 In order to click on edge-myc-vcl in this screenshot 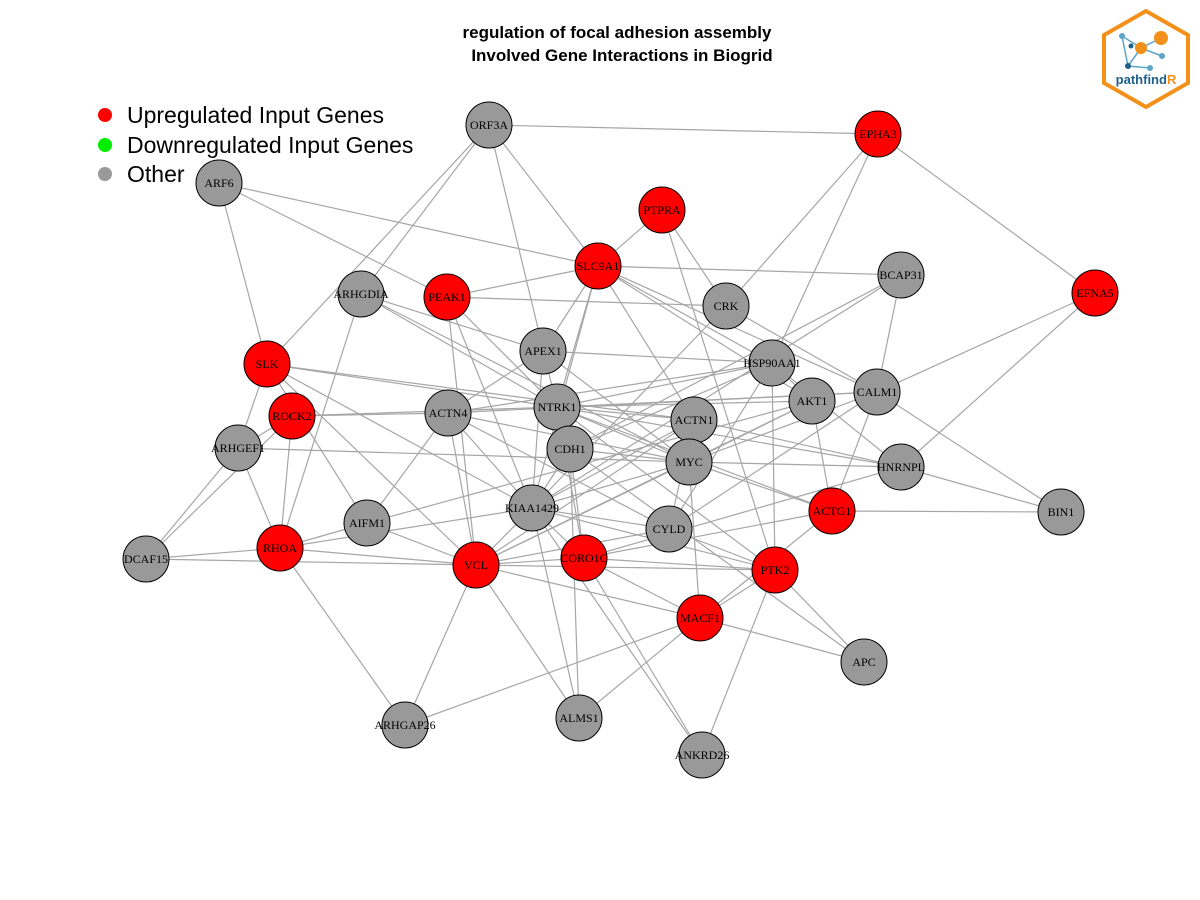, I will do `click(582, 513)`.